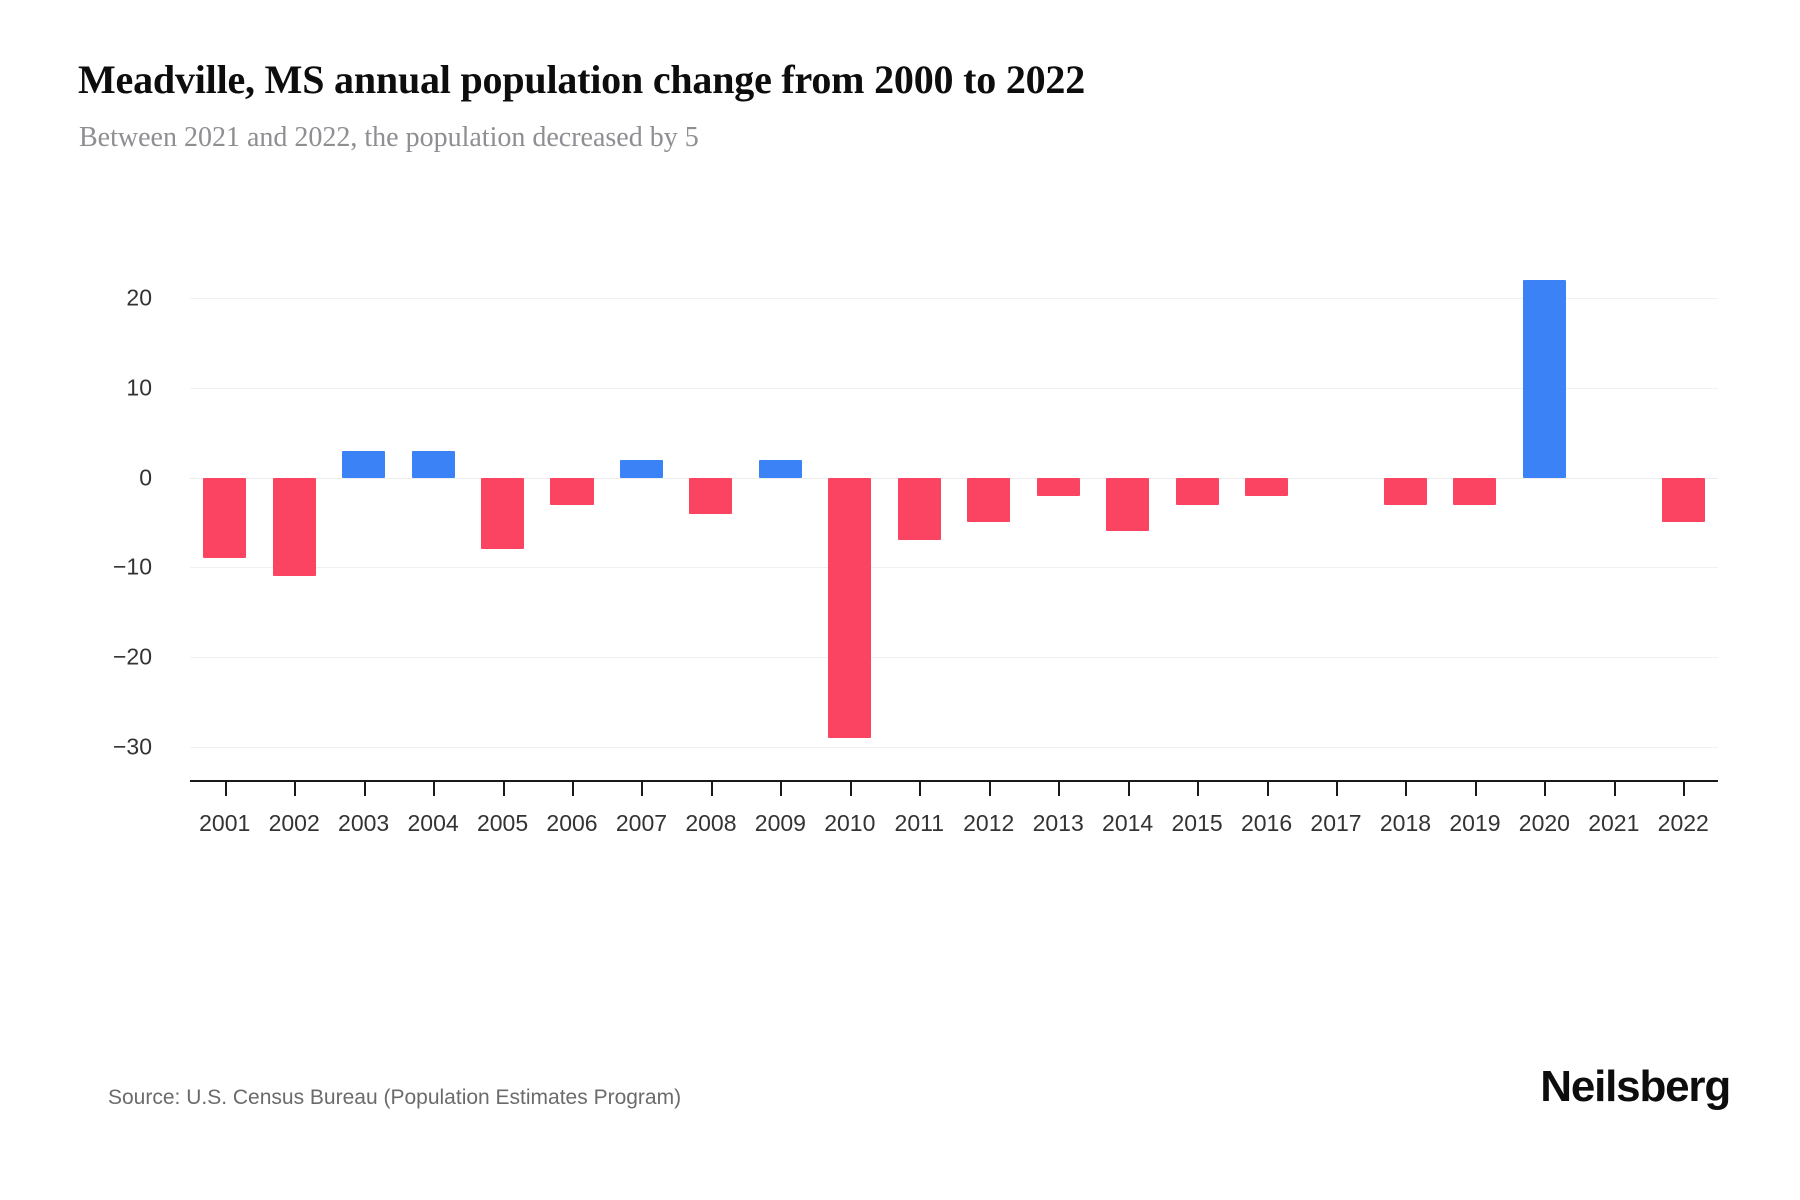 The image size is (1800, 1200). What do you see at coordinates (294, 823) in the screenshot?
I see `x-axis-label-2002: 2002` at bounding box center [294, 823].